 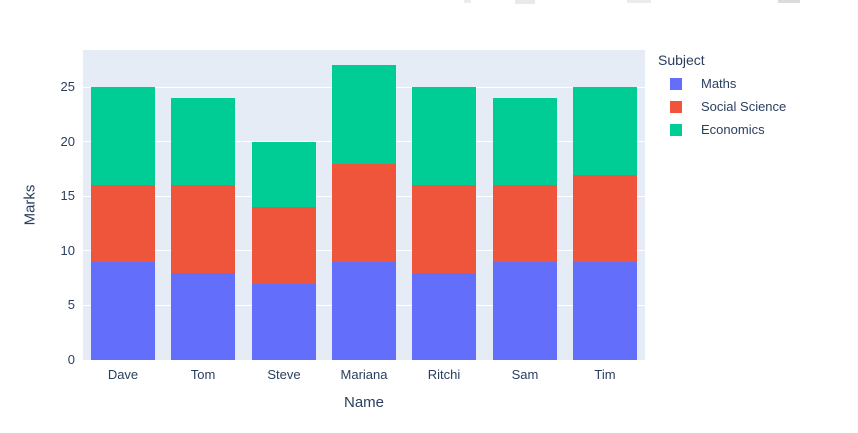 What do you see at coordinates (364, 114) in the screenshot?
I see `bar-segment-mariana-economics` at bounding box center [364, 114].